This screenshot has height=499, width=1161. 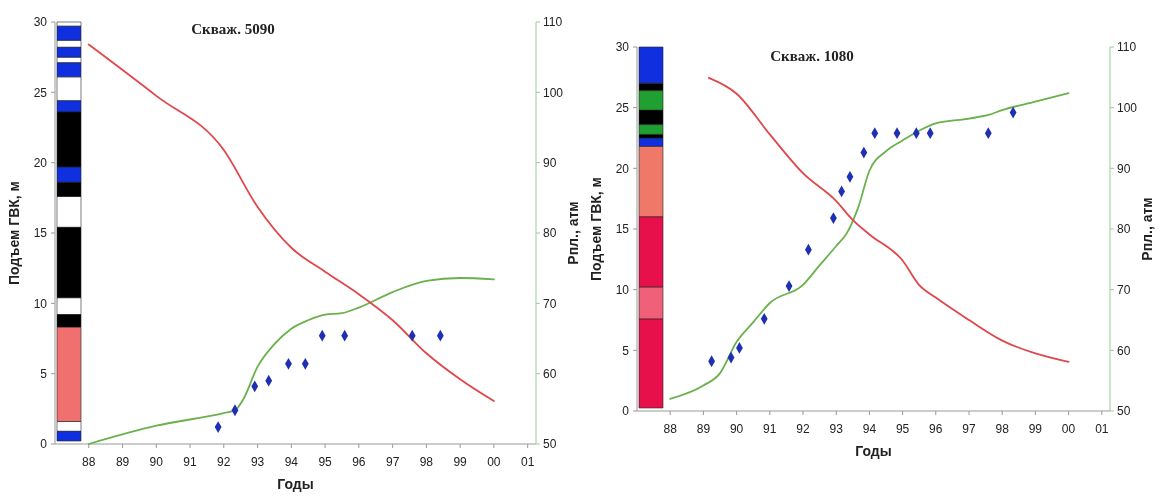 I want to click on line-series, so click(x=291, y=361).